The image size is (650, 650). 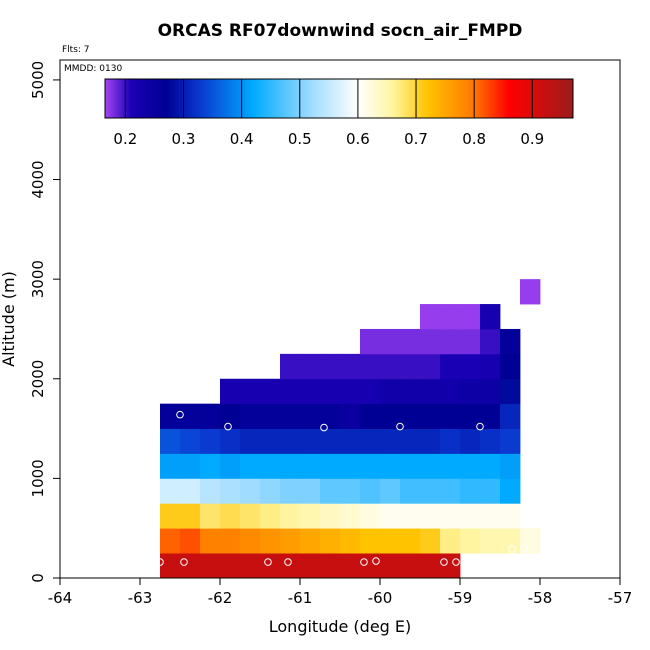 I want to click on y-axis-ticks: 0 1000 2000 3000 4000 5000, so click(x=44, y=322).